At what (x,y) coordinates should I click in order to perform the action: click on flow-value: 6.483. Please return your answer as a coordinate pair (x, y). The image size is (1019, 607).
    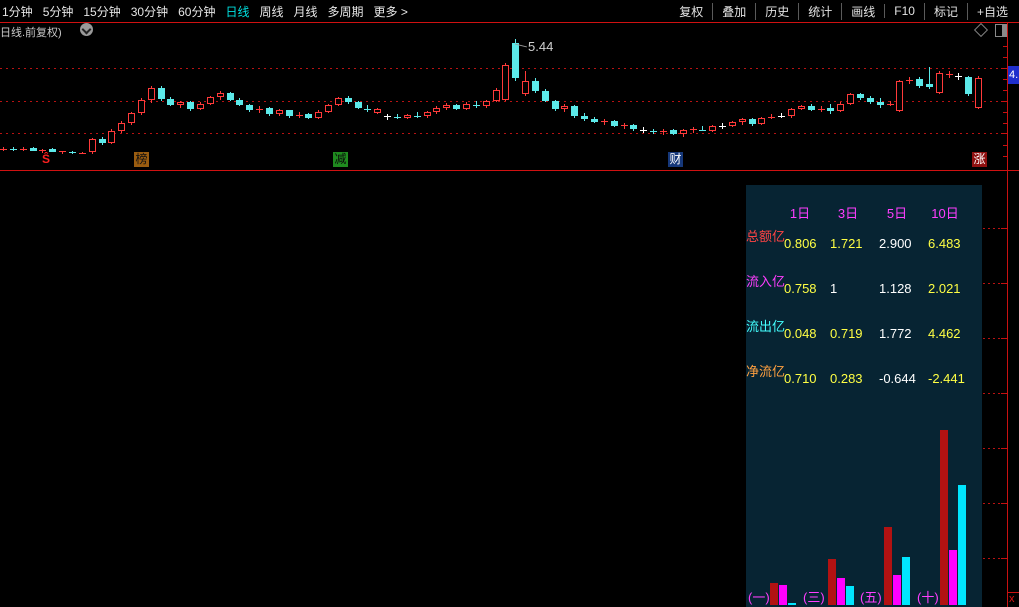
    Looking at the image, I should click on (944, 243).